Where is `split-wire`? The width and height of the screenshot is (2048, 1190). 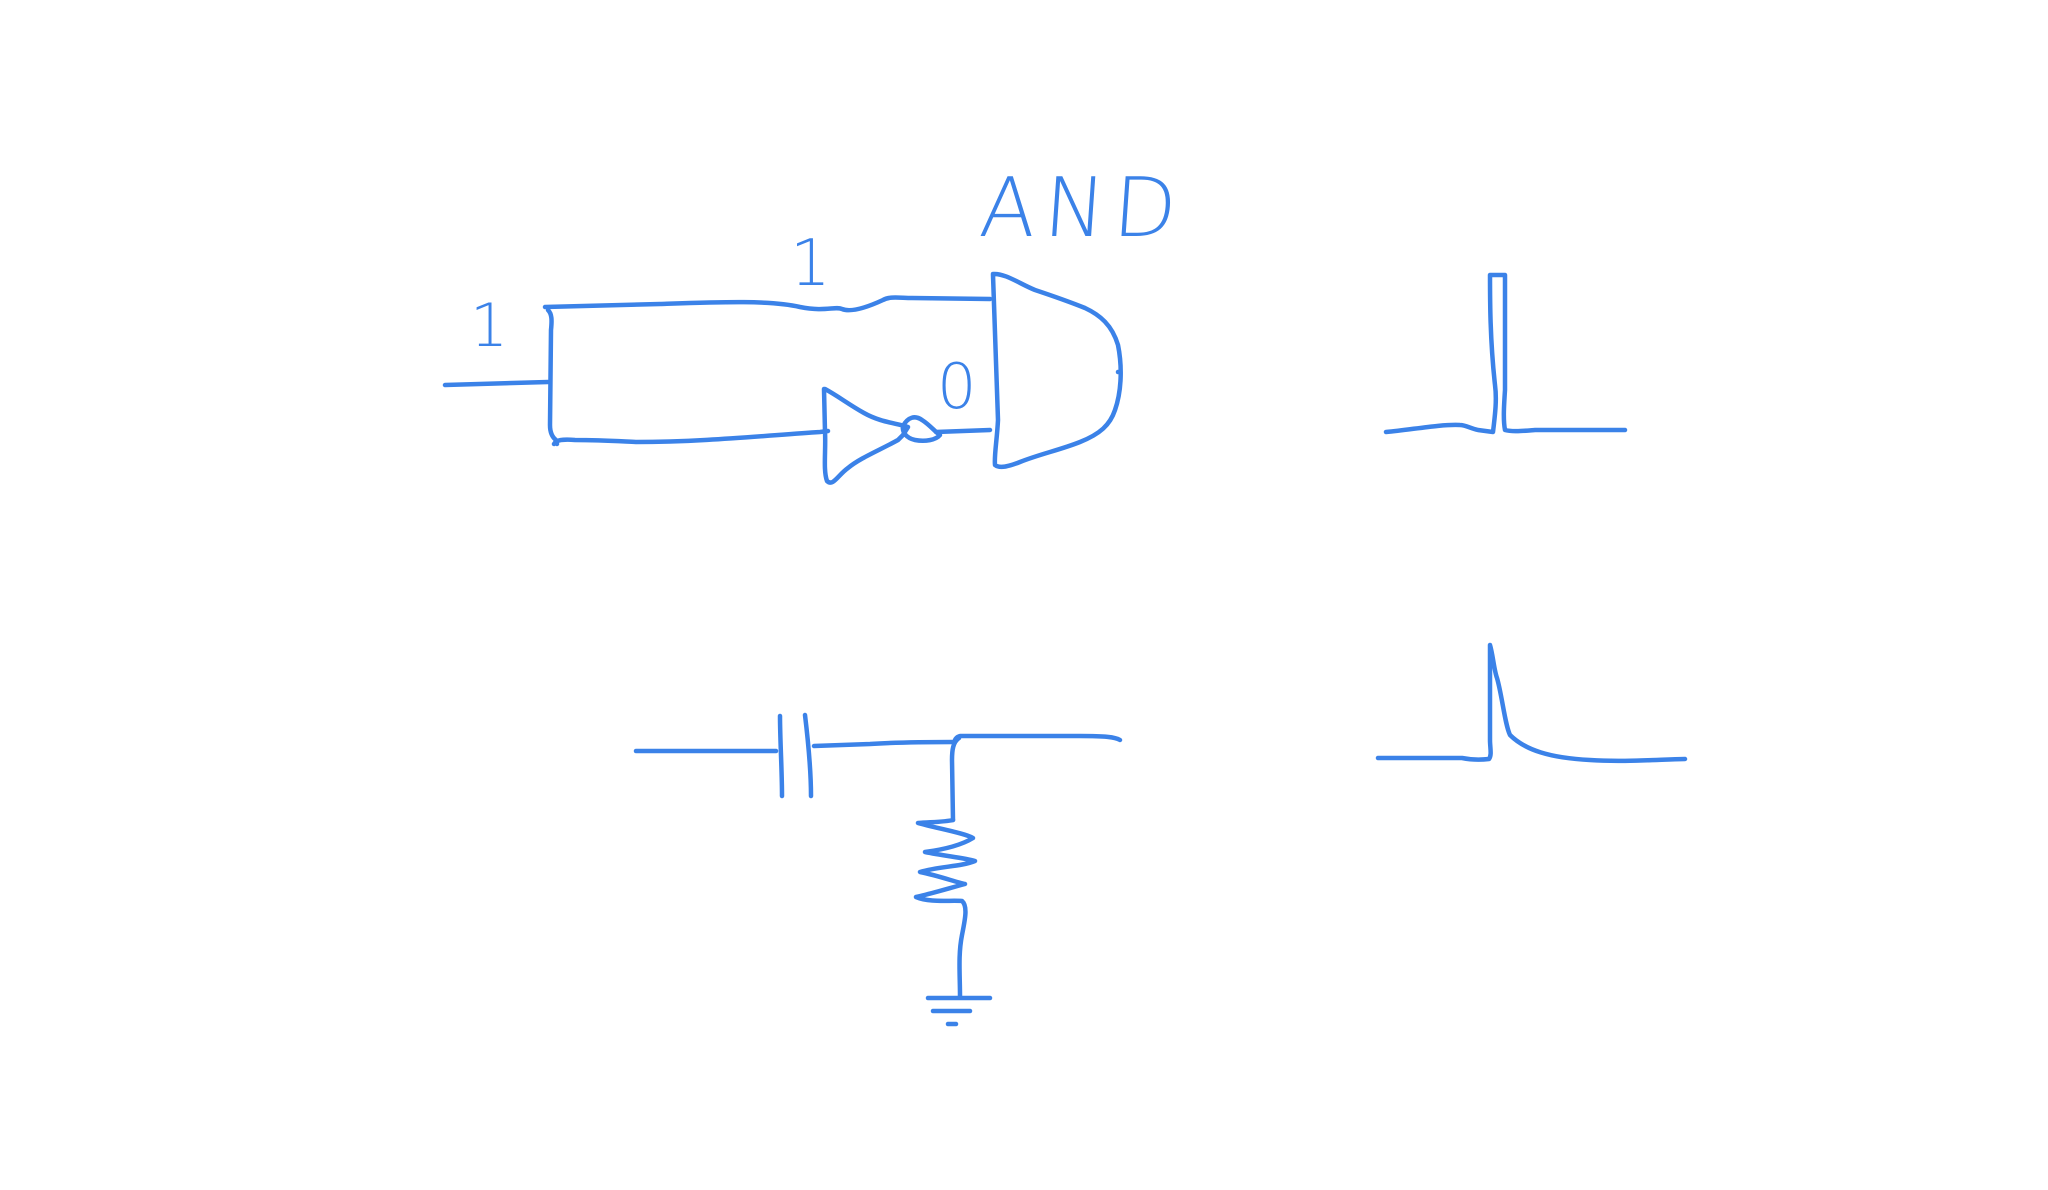
split-wire is located at coordinates (552, 377).